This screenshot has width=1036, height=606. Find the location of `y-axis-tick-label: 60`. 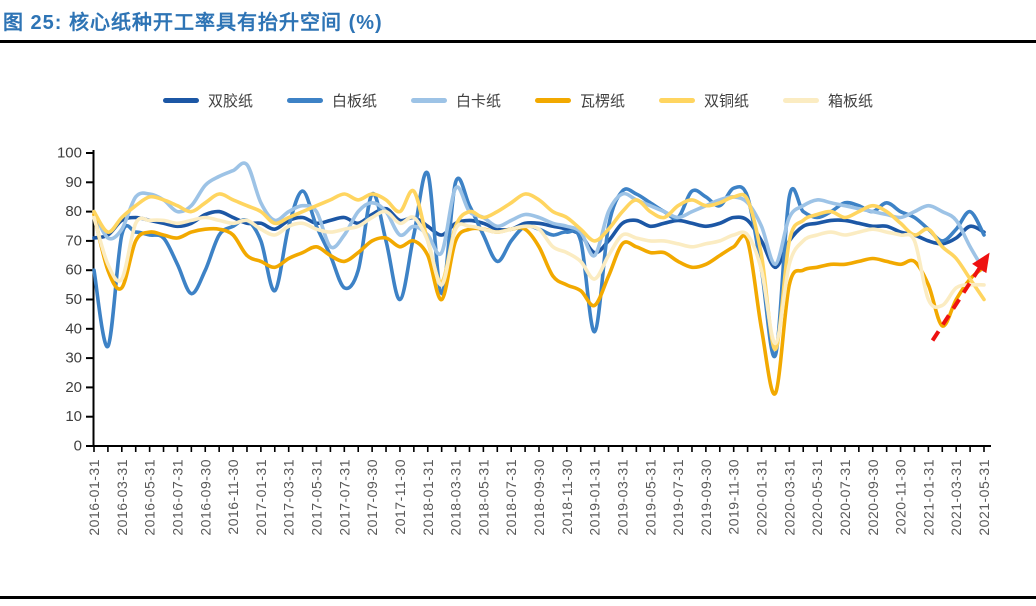

y-axis-tick-label: 60 is located at coordinates (73, 270).